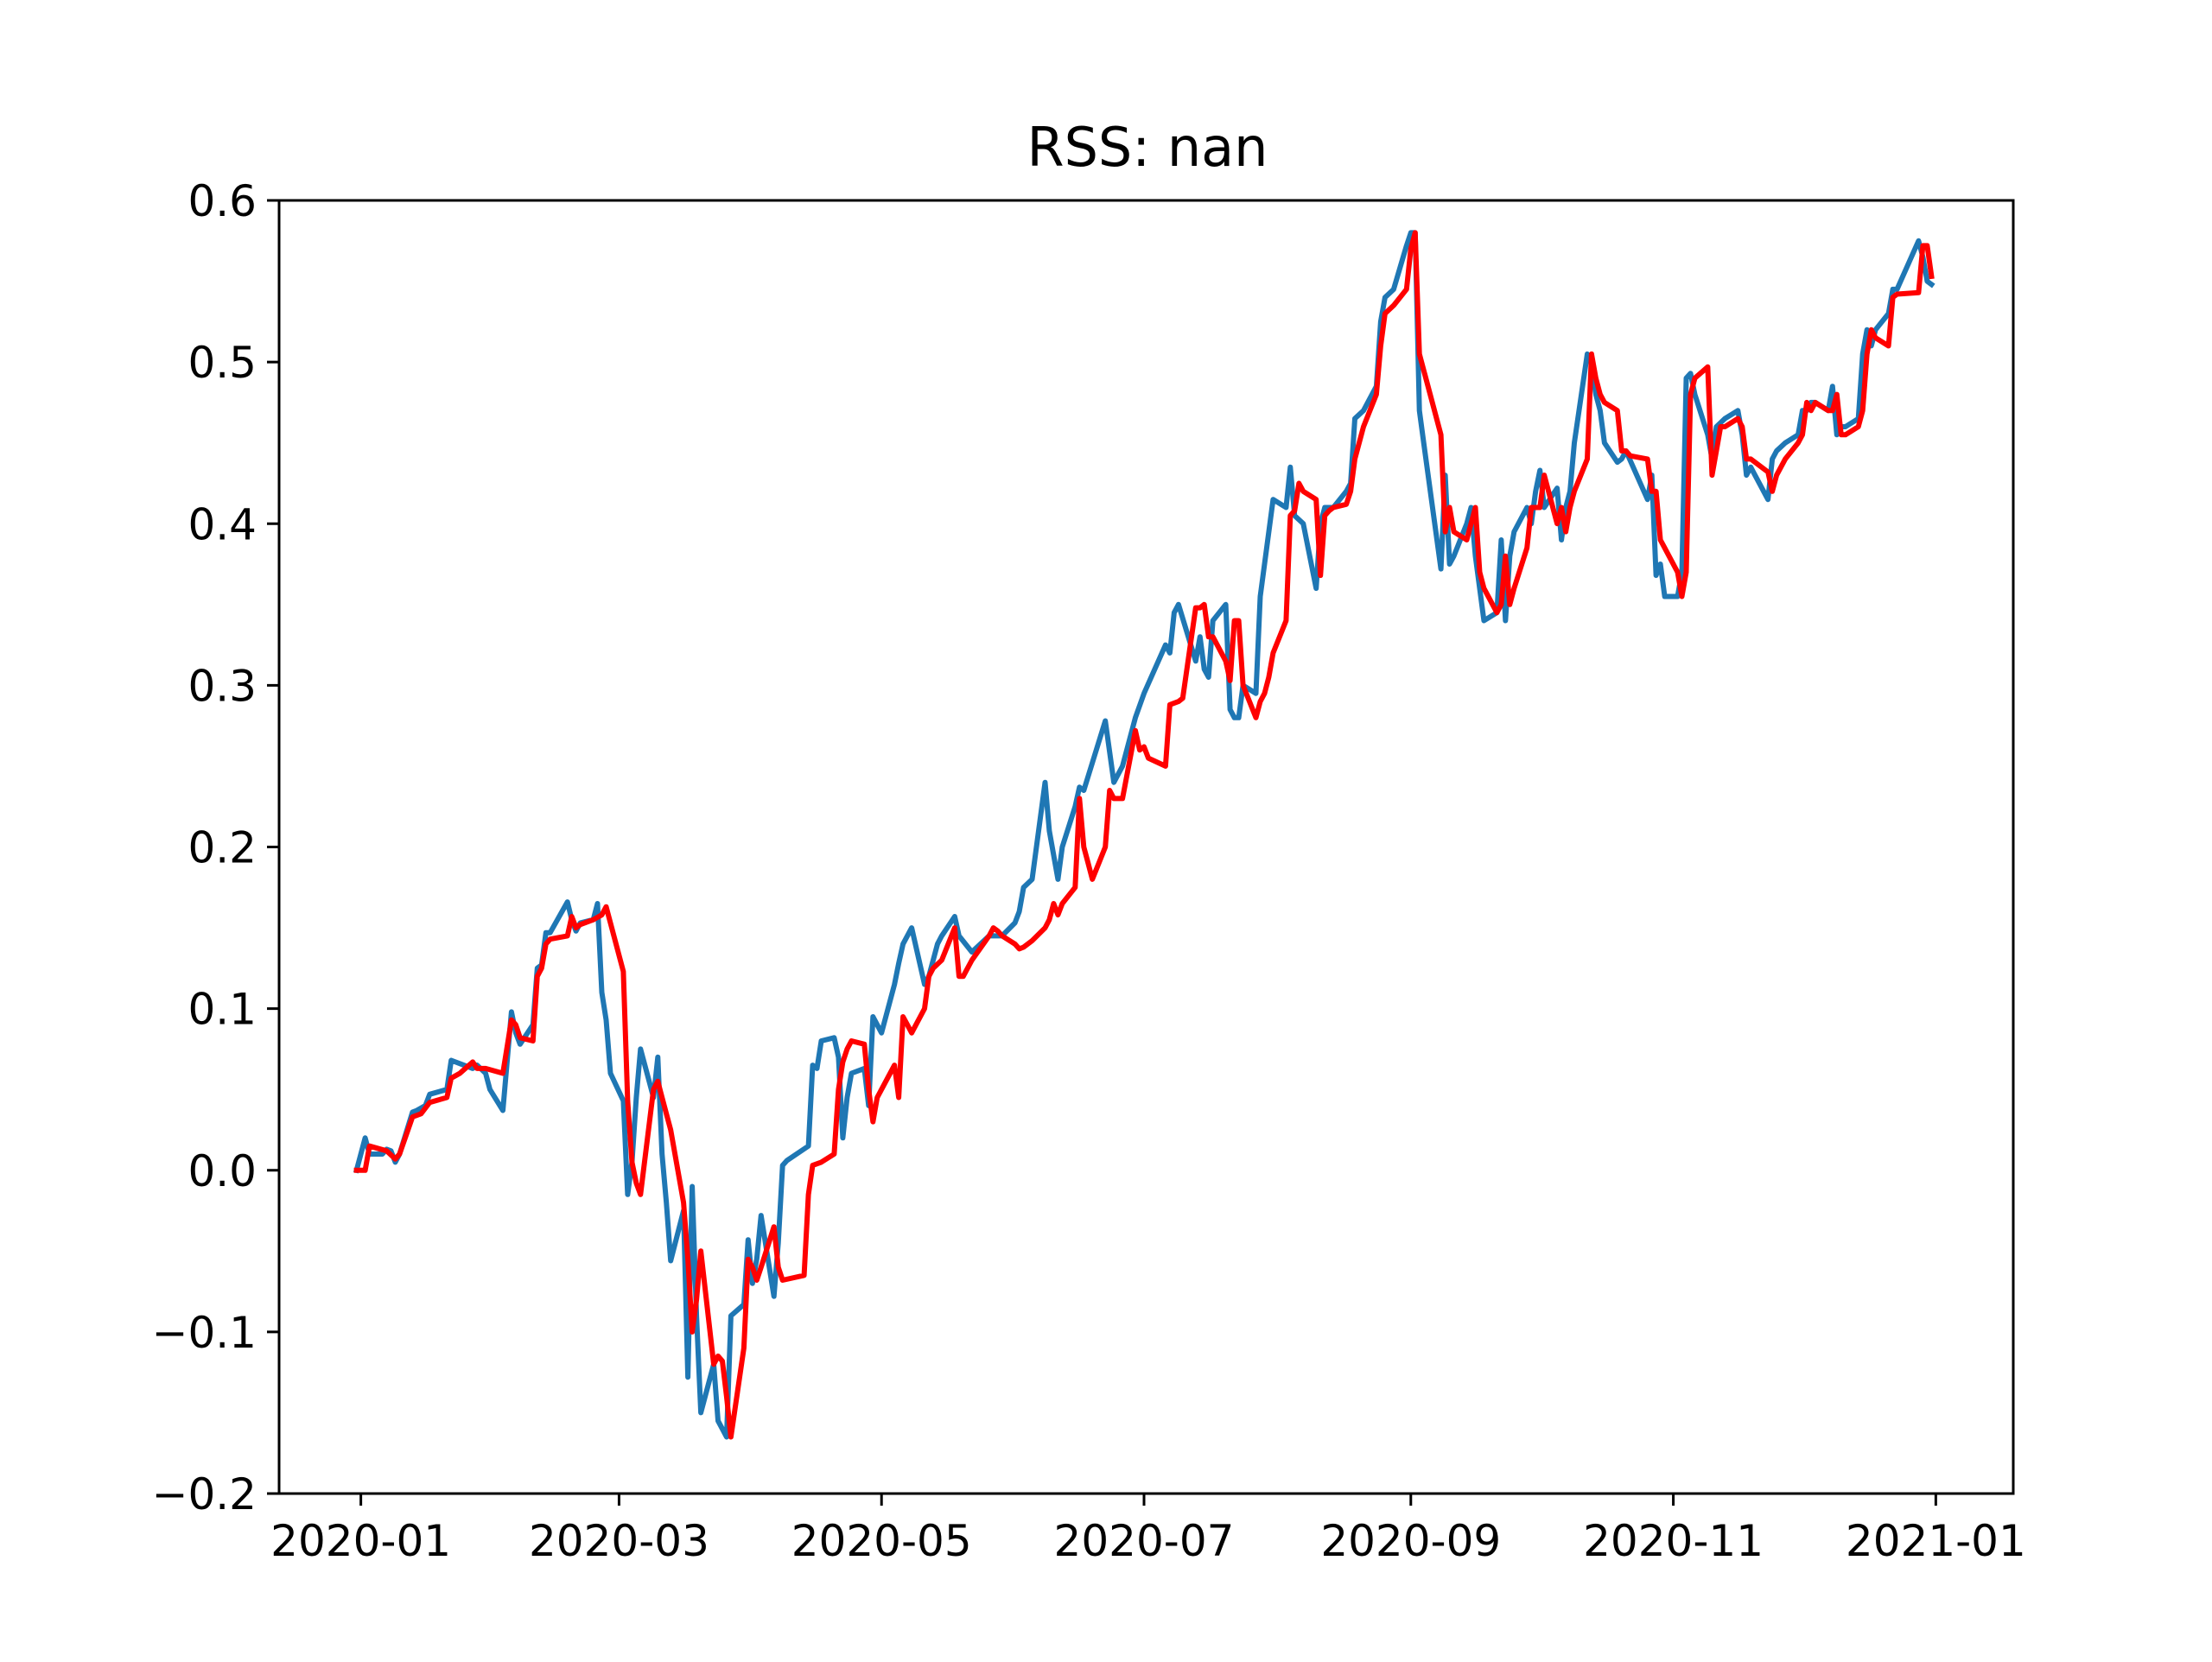  What do you see at coordinates (222, 686) in the screenshot?
I see `y-tick-label: 0.3` at bounding box center [222, 686].